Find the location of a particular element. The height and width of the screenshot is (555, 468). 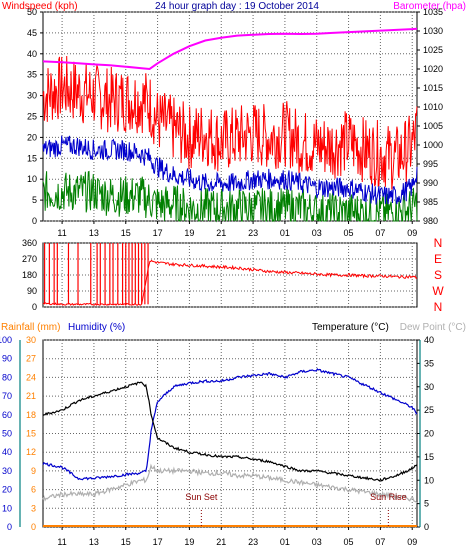

humidity-tick-label: 90 is located at coordinates (7, 359).